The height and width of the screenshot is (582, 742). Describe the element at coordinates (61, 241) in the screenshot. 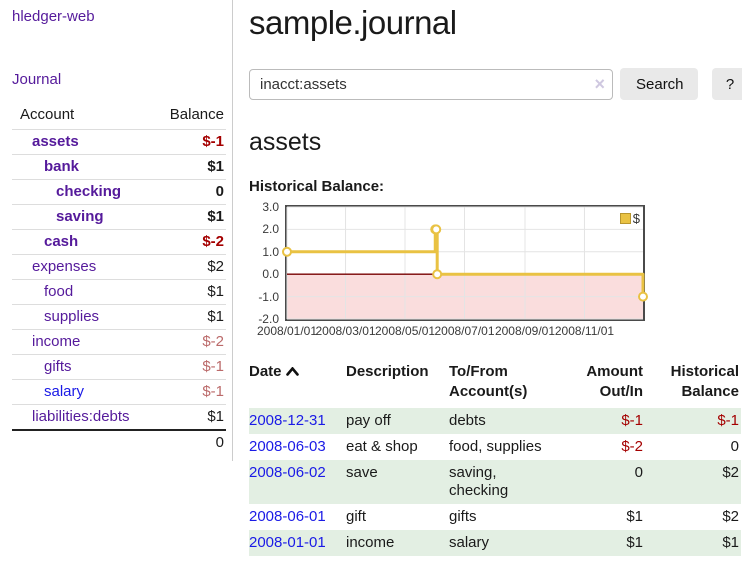

I see `account-link: cash` at that location.